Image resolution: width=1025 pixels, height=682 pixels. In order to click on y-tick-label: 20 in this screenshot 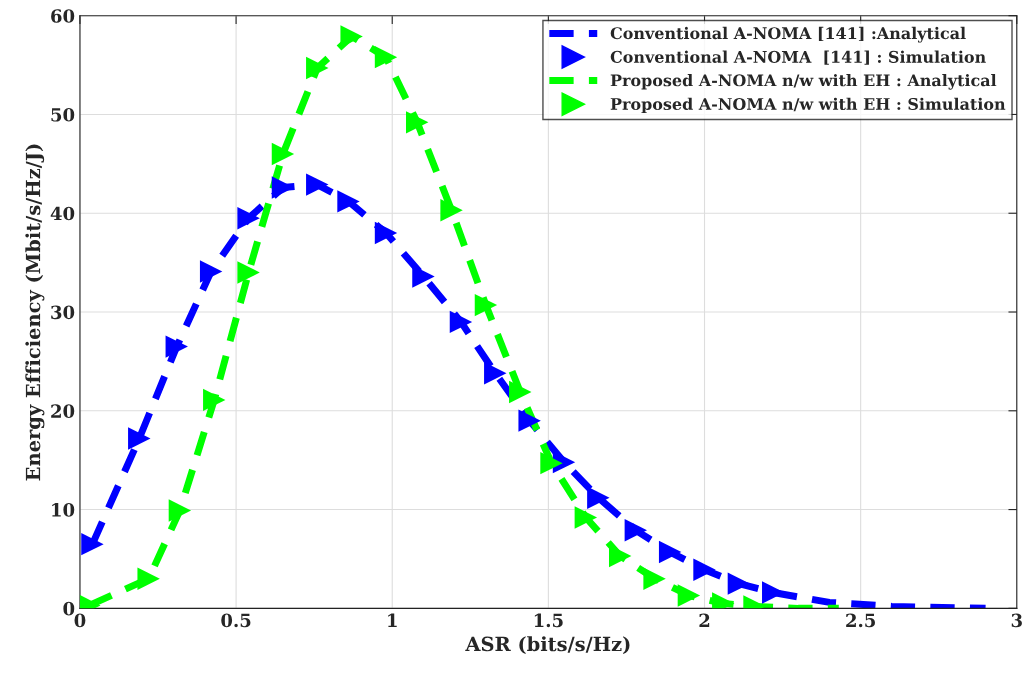, I will do `click(63, 411)`.